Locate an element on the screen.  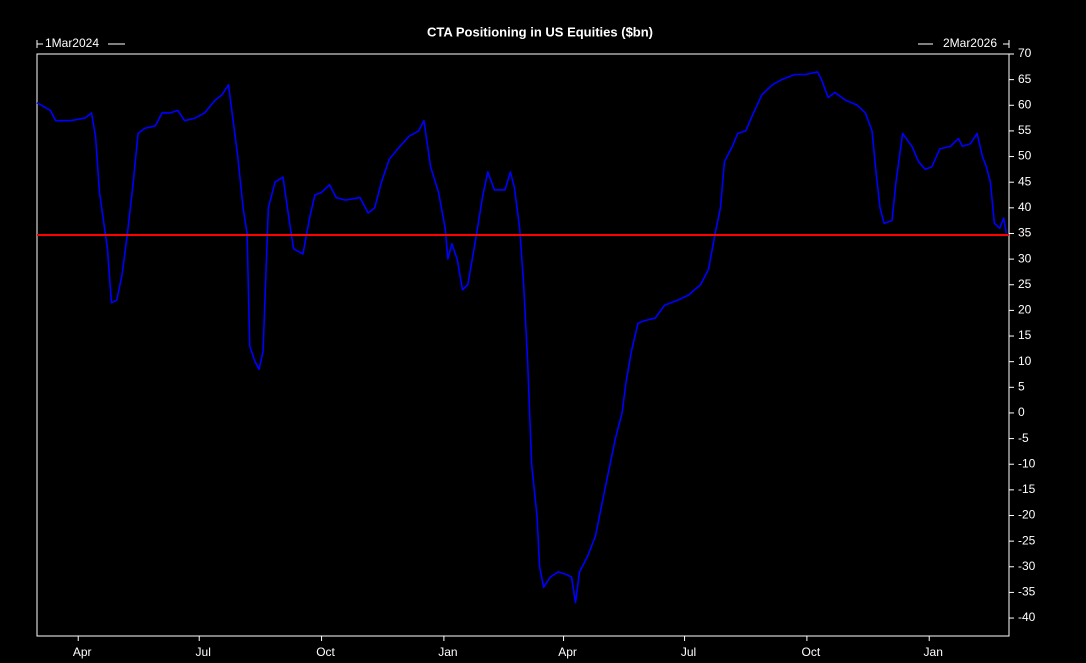
y-tick-label: 5 is located at coordinates (1021, 386).